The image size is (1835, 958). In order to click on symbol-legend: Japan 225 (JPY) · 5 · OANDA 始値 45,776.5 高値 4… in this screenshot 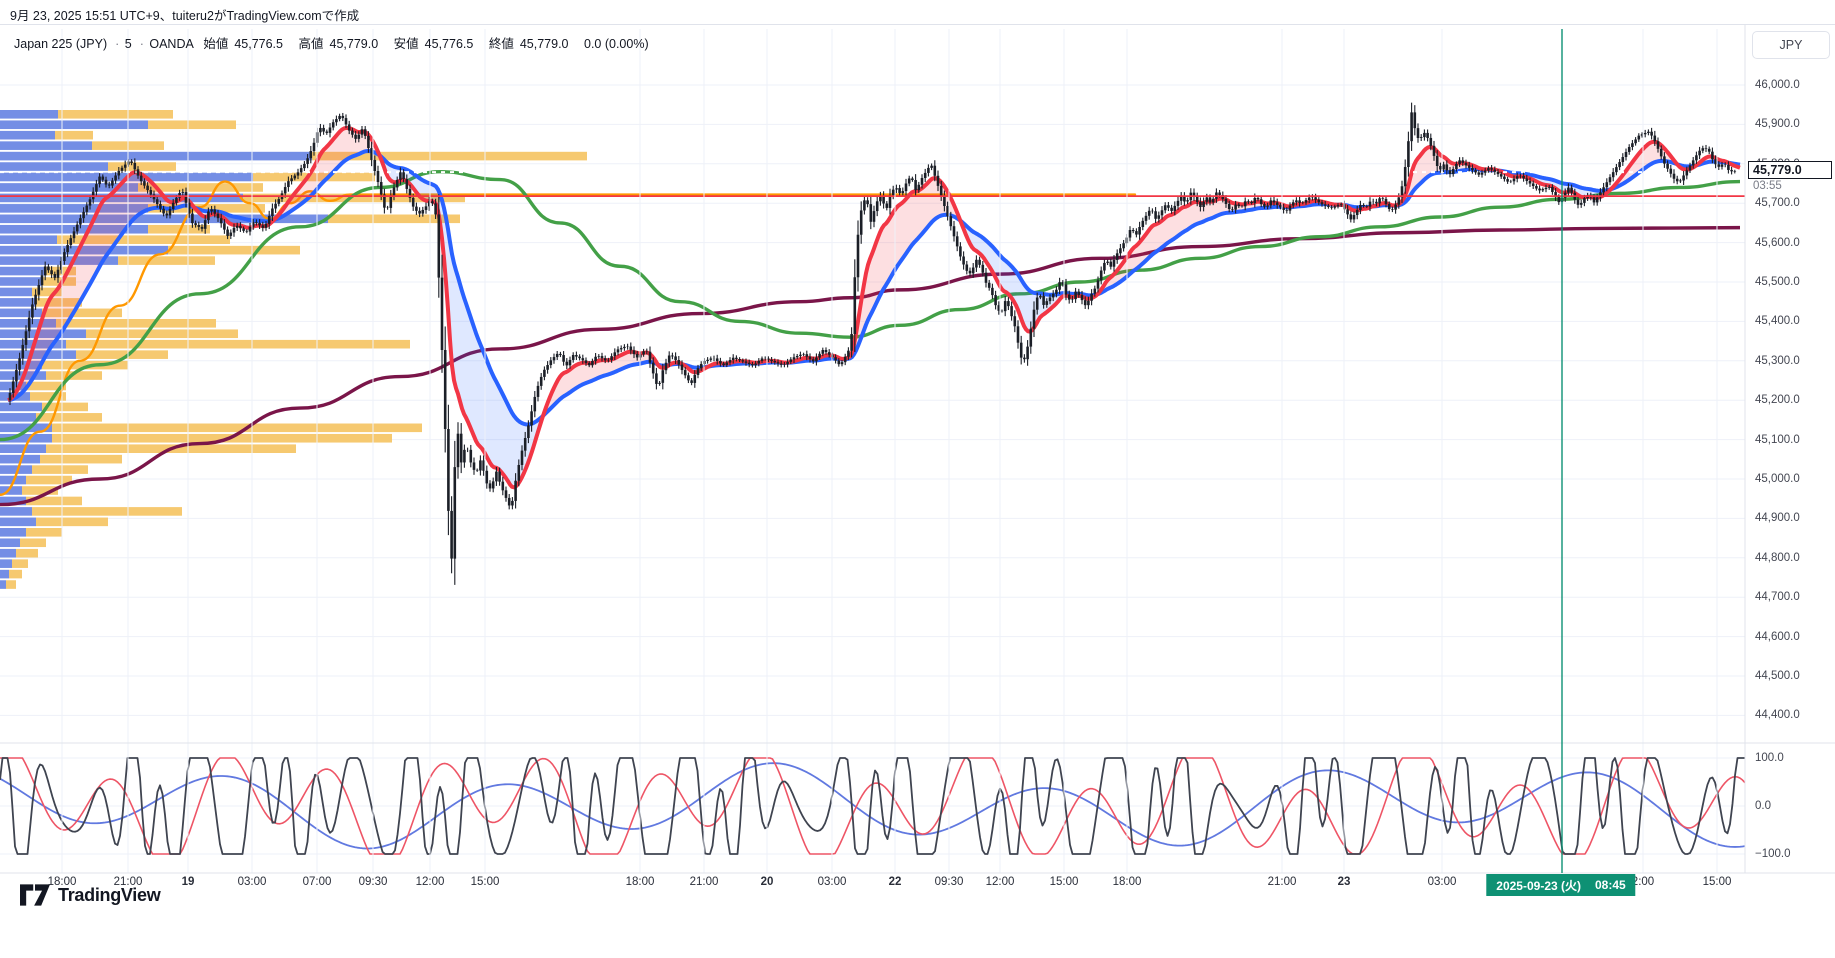, I will do `click(331, 44)`.